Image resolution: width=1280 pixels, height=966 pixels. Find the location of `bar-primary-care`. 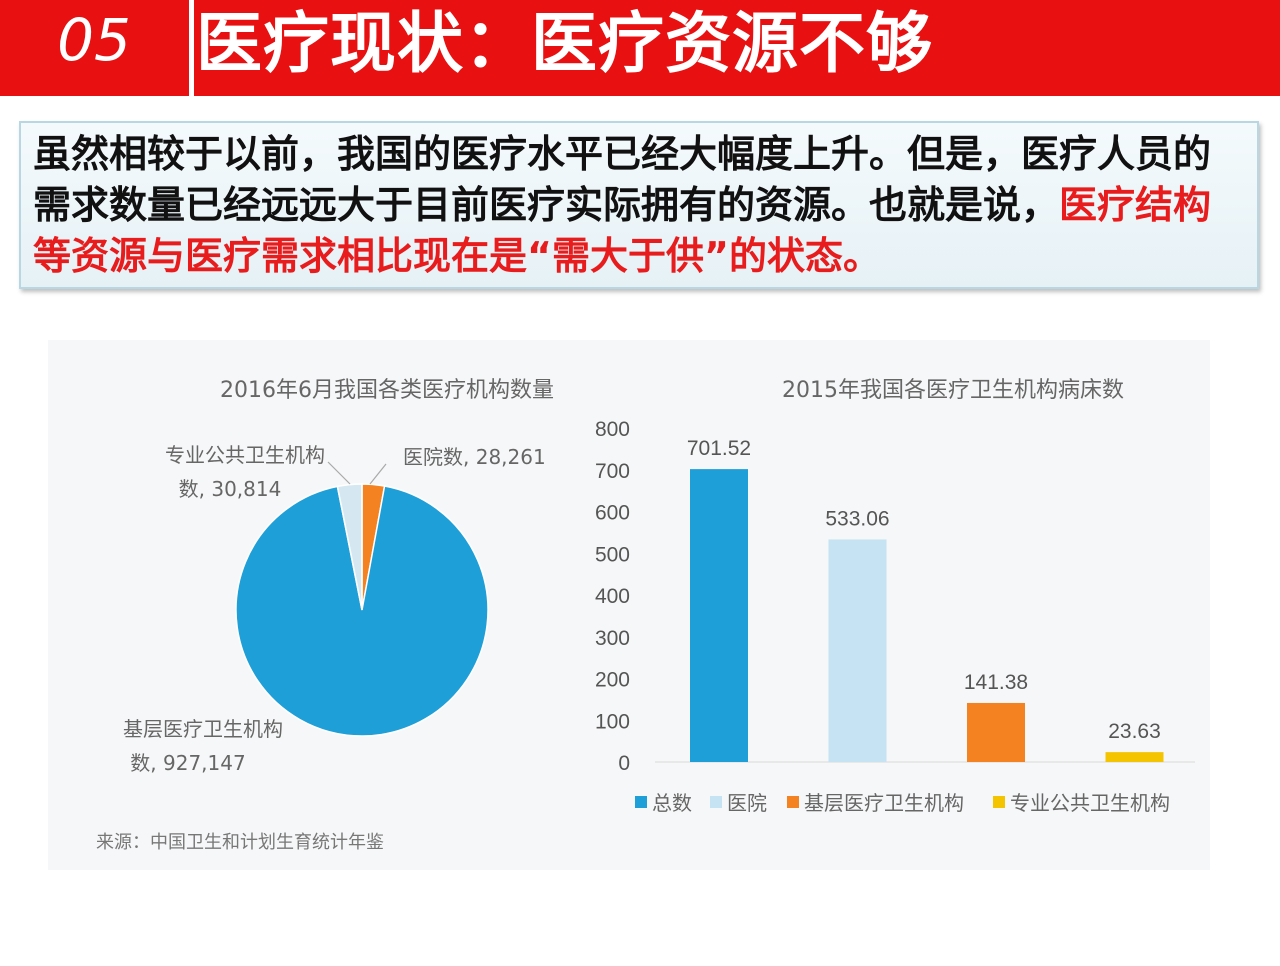

bar-primary-care is located at coordinates (996, 732).